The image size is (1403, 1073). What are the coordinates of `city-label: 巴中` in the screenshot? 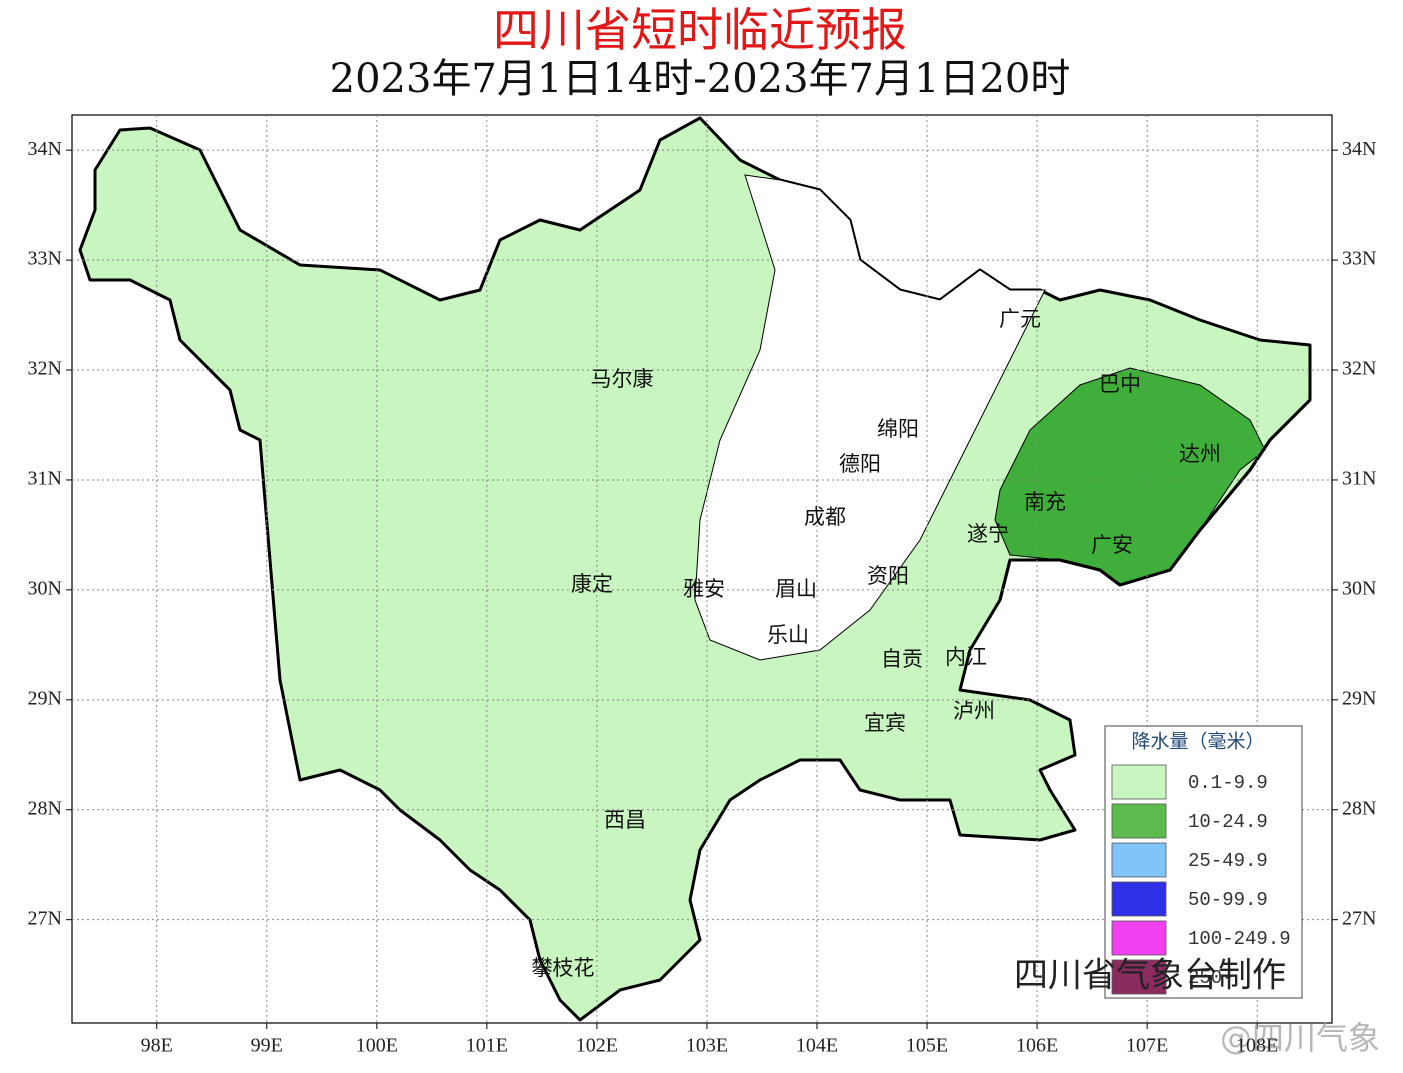 It's located at (1120, 384).